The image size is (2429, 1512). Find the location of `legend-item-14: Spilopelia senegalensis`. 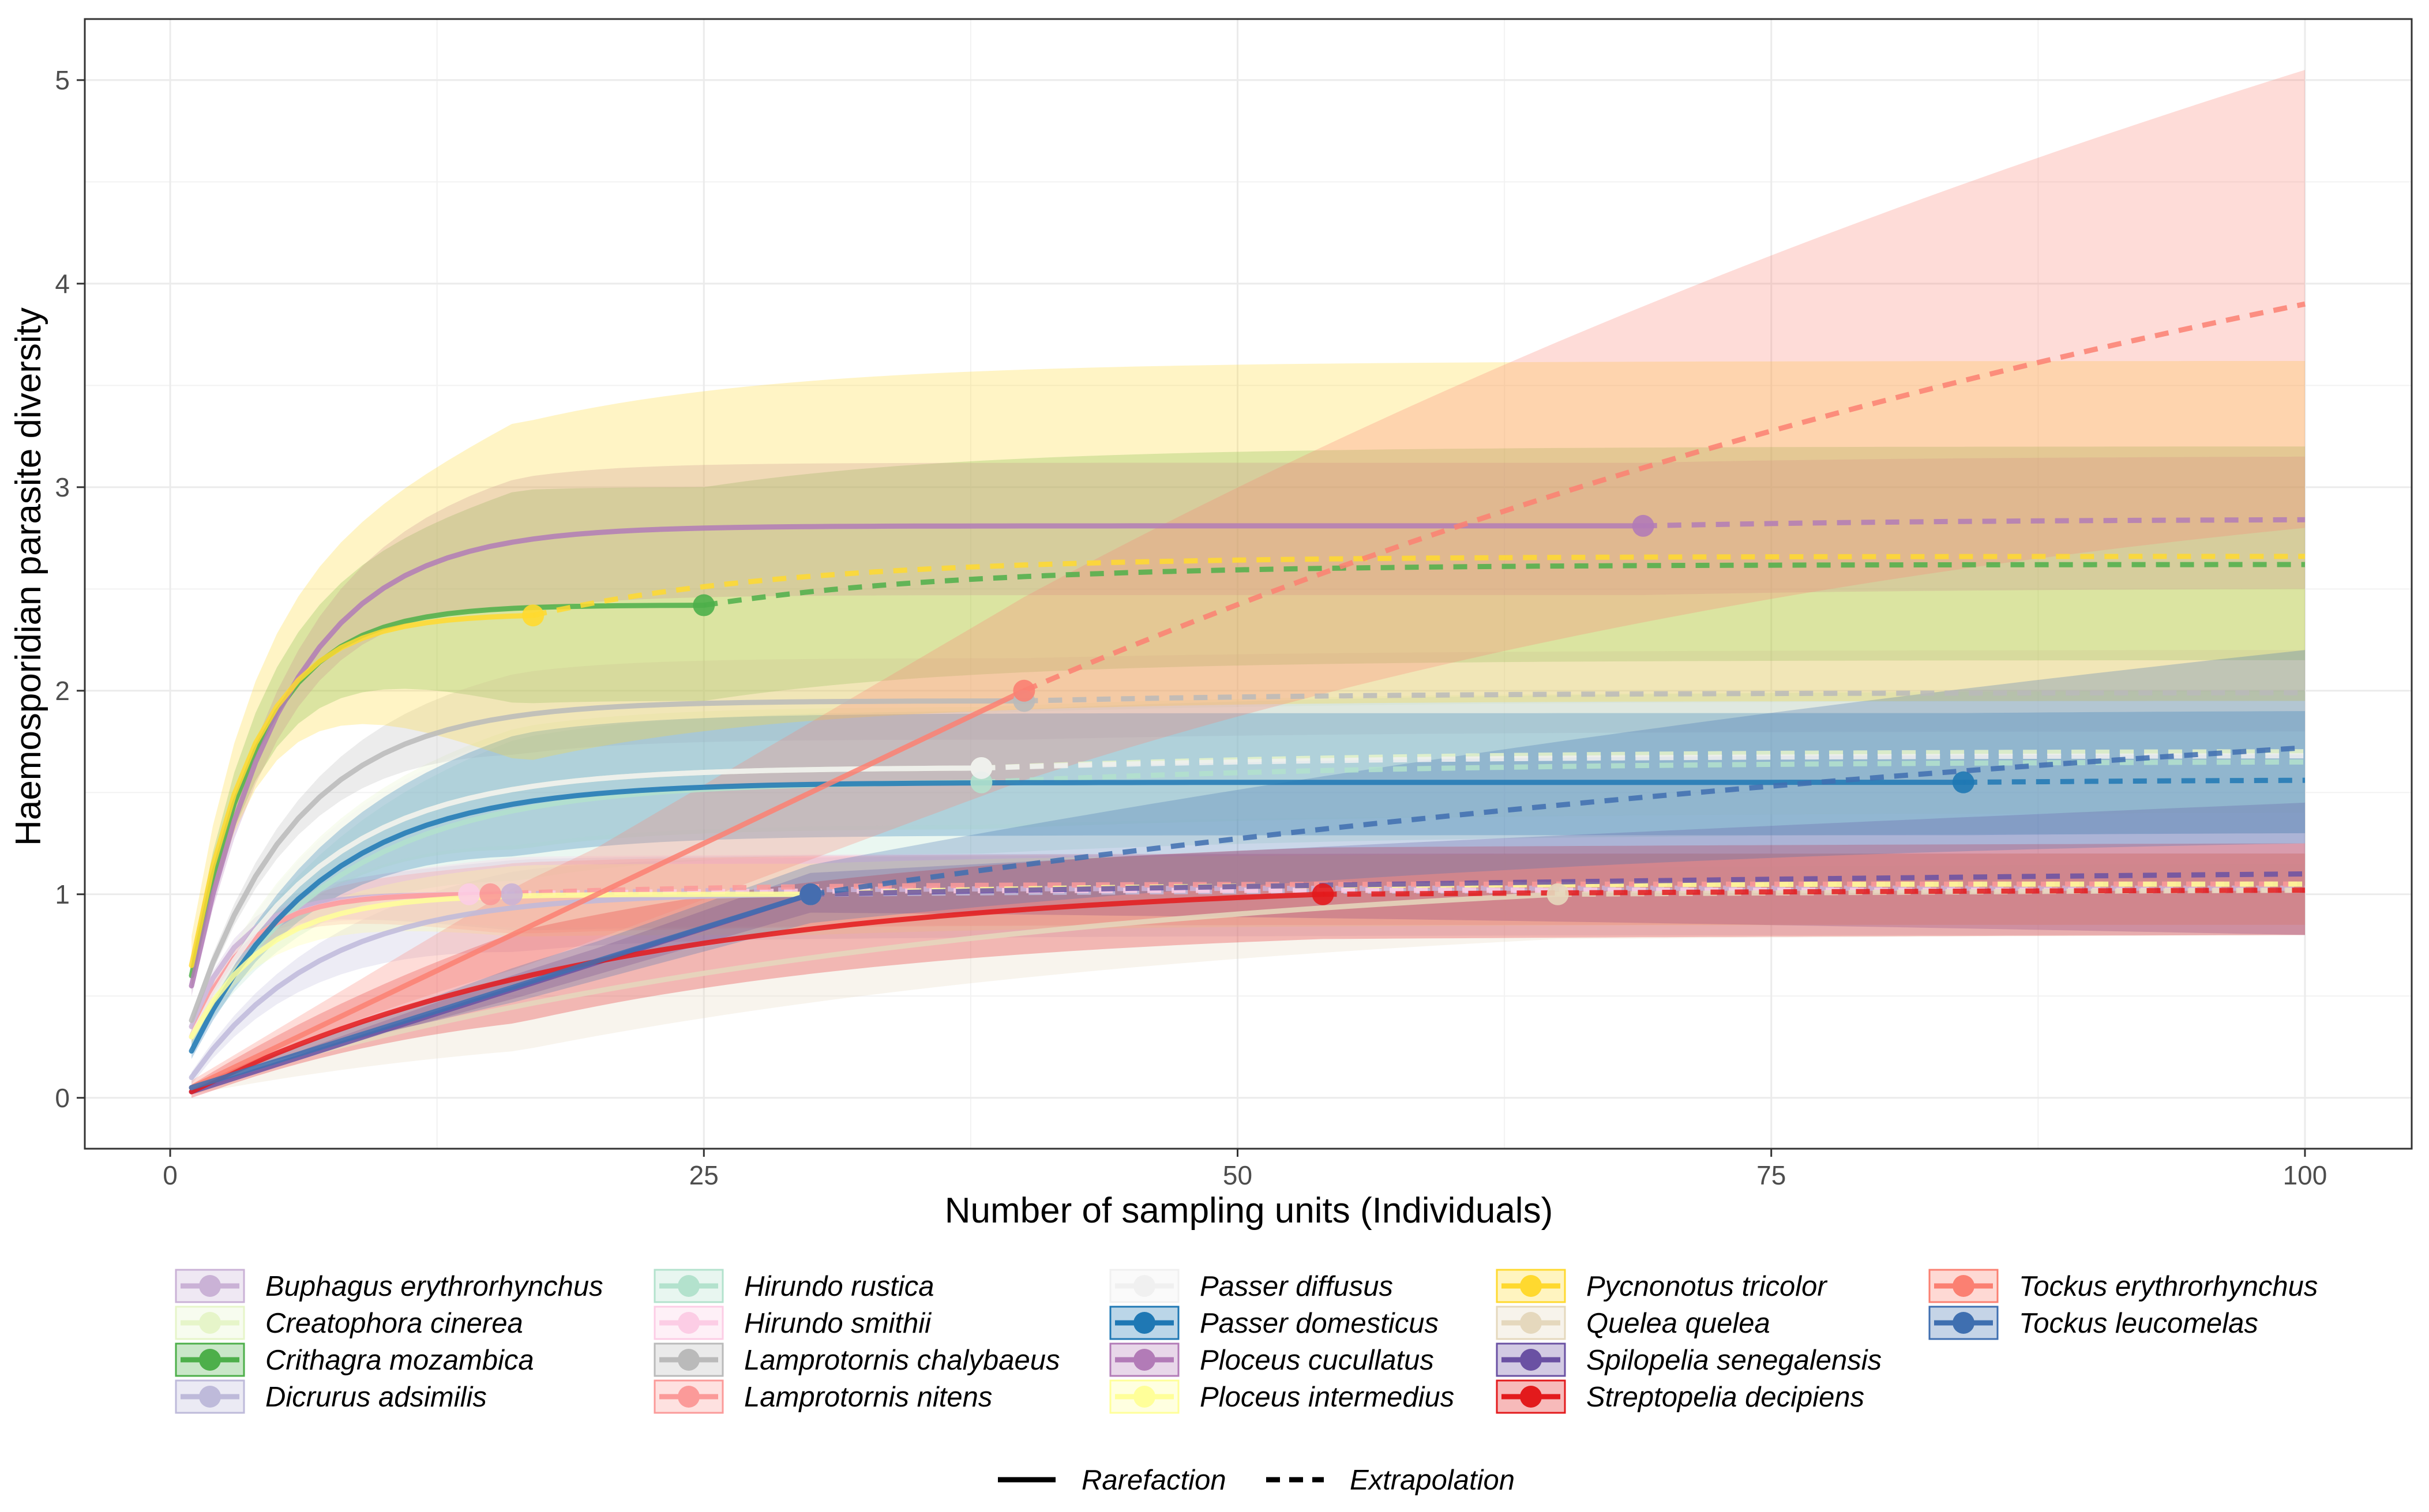

legend-item-14: Spilopelia senegalensis is located at coordinates (1689, 1360).